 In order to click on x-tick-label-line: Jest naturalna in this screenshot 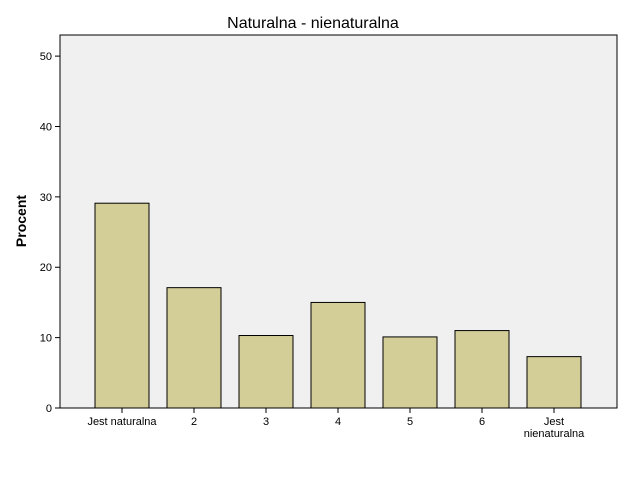, I will do `click(122, 422)`.